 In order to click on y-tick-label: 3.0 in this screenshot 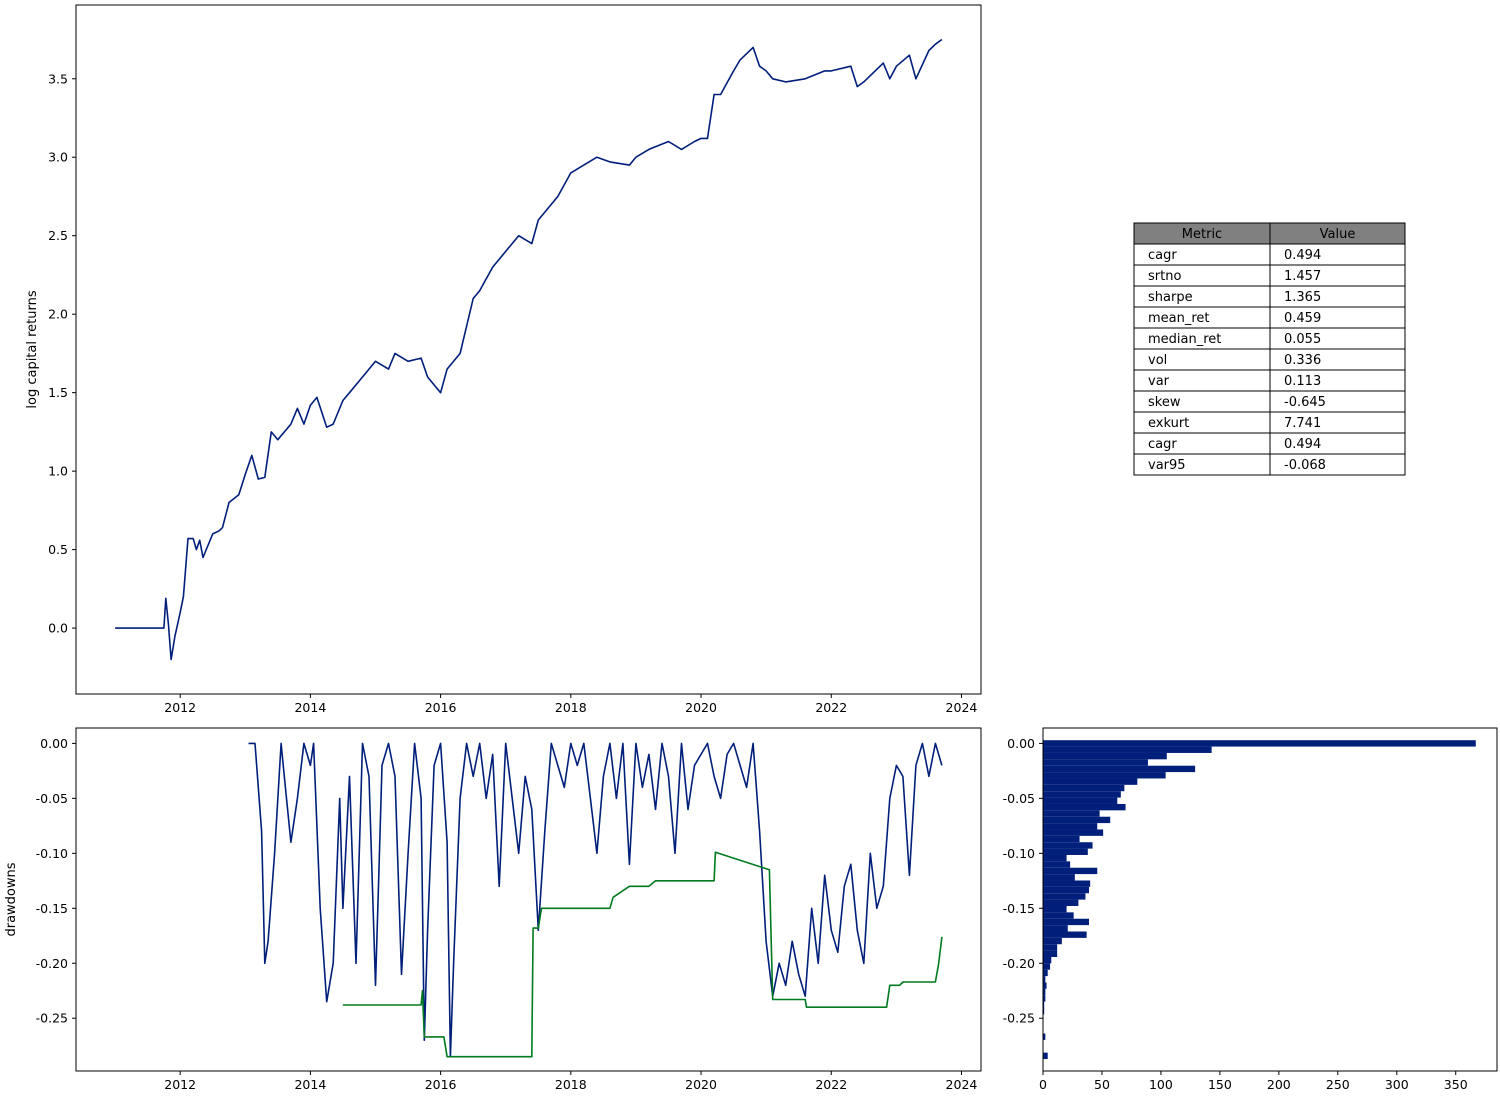, I will do `click(58, 157)`.